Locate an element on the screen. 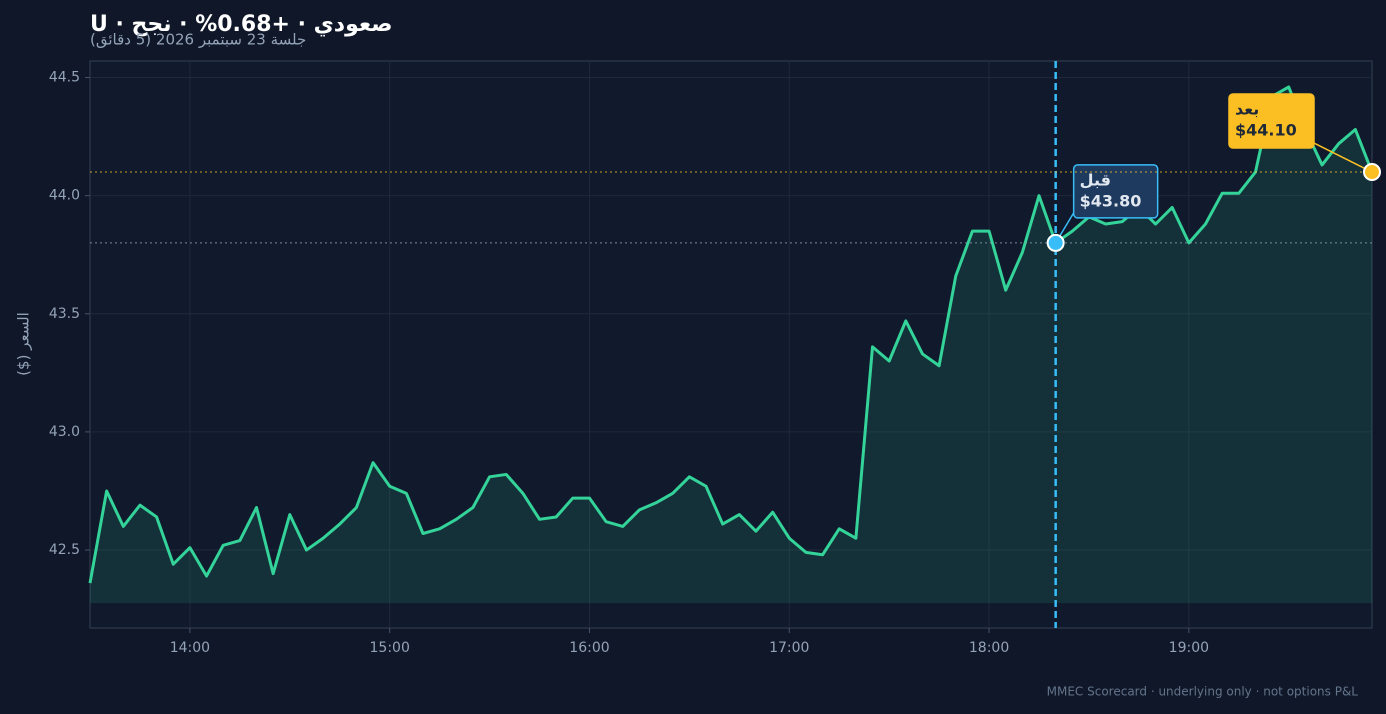 The width and height of the screenshot is (1386, 714). x-tick-label: 18:00 is located at coordinates (989, 648).